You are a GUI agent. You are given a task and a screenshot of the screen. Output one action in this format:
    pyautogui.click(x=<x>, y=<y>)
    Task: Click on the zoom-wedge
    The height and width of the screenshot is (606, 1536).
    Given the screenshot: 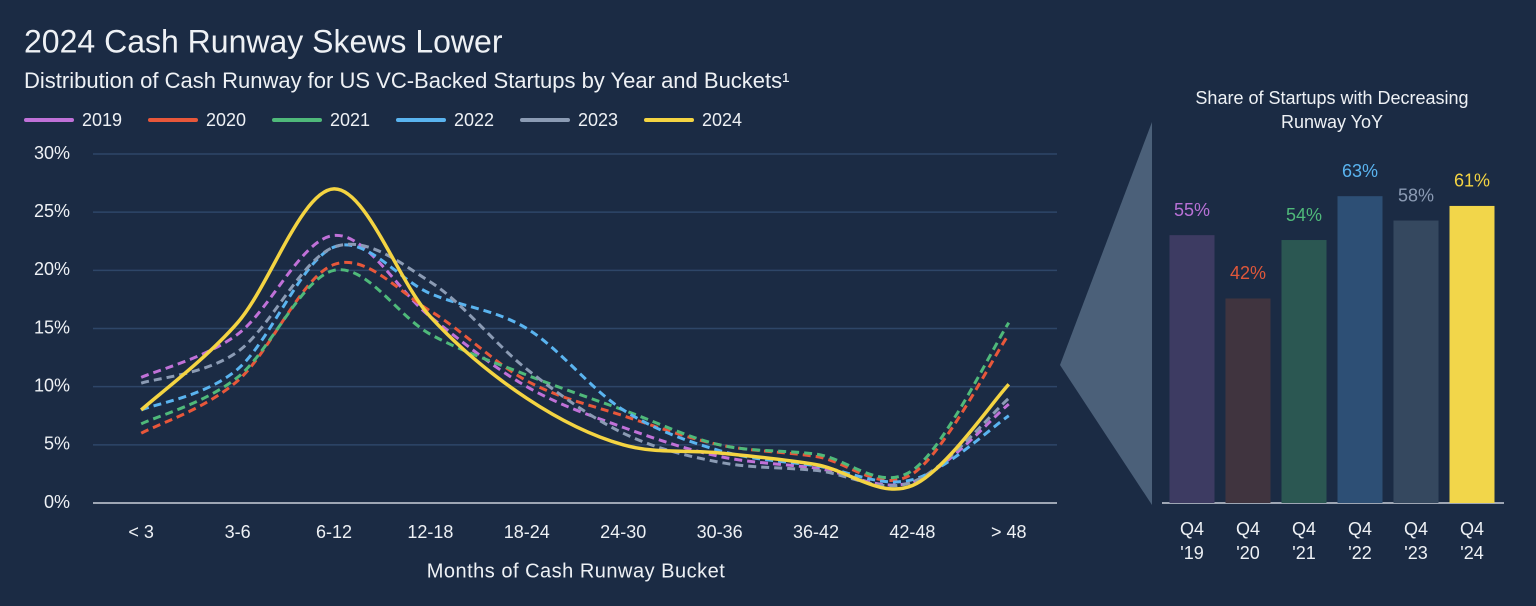 What is the action you would take?
    pyautogui.click(x=1106, y=313)
    